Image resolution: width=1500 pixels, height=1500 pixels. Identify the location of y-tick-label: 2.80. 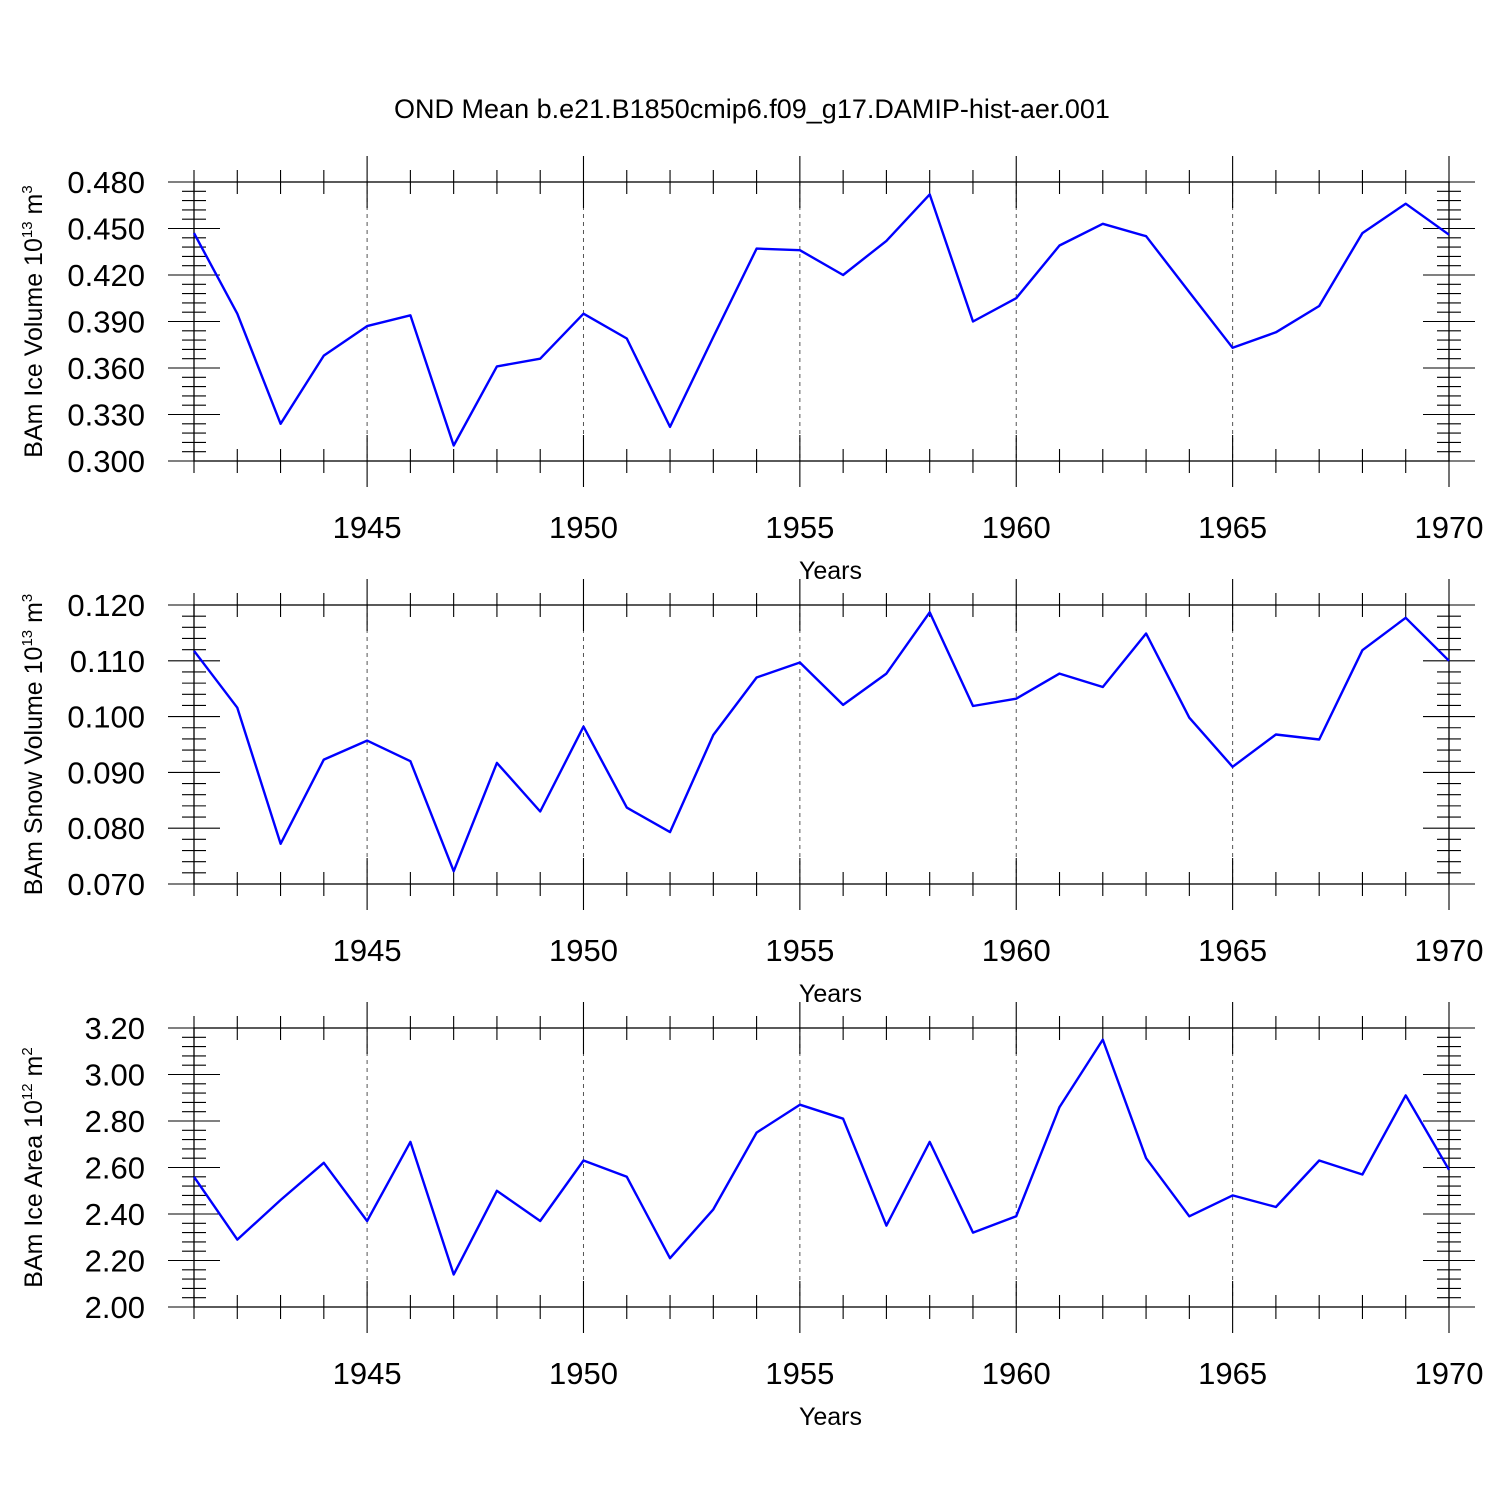
(115, 1121).